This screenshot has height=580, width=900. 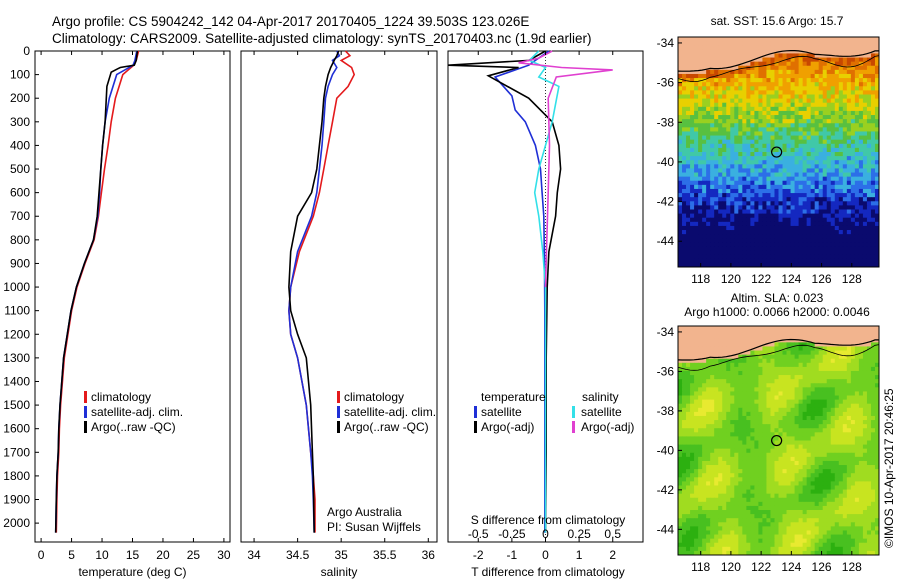 What do you see at coordinates (20, 145) in the screenshot?
I see `y-tick-label: 400` at bounding box center [20, 145].